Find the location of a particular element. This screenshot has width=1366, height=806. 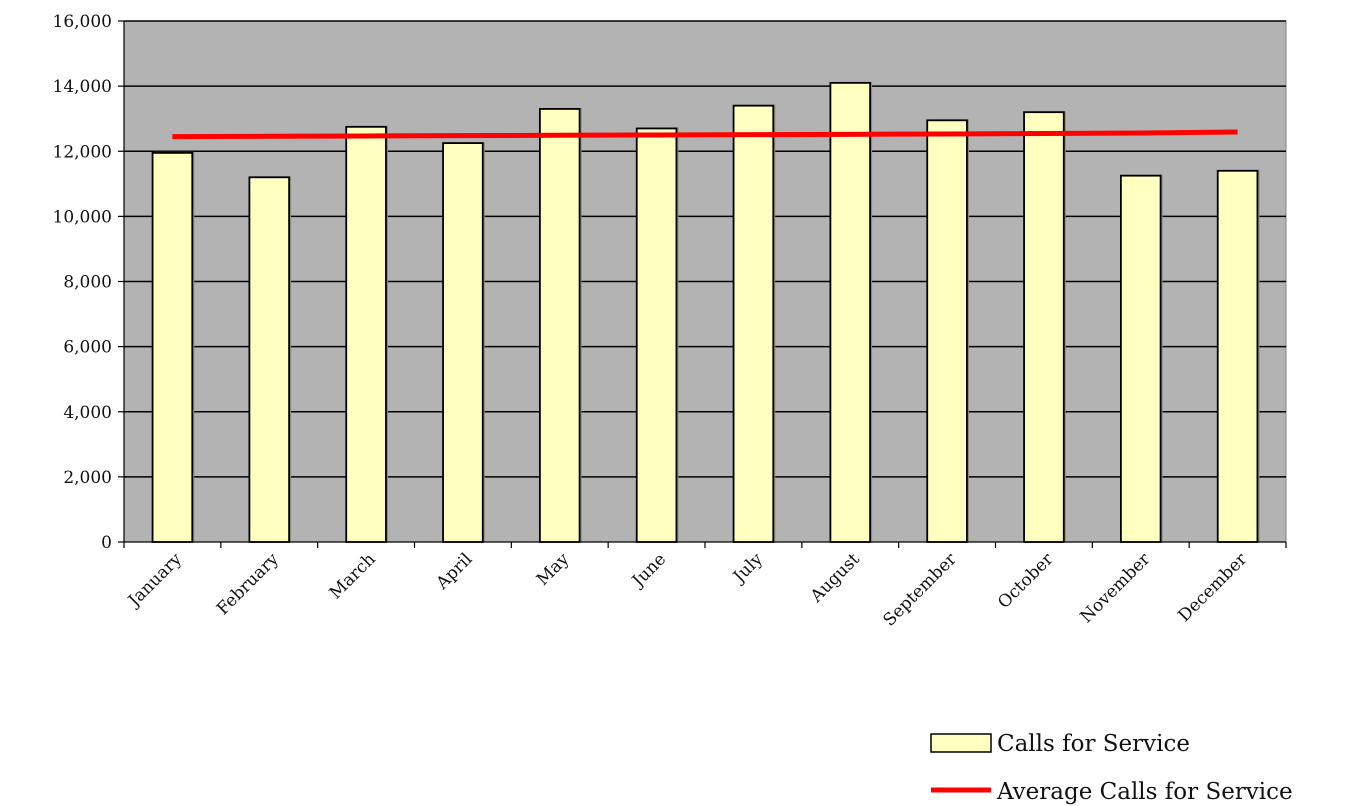

bar-january is located at coordinates (172, 347).